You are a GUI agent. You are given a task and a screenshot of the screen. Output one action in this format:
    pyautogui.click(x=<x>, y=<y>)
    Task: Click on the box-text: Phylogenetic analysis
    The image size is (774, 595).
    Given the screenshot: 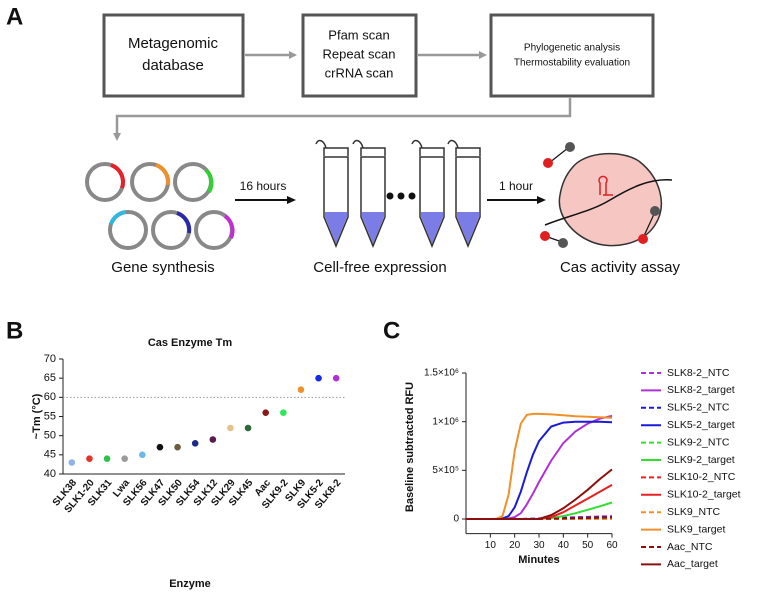 What is the action you would take?
    pyautogui.click(x=572, y=48)
    